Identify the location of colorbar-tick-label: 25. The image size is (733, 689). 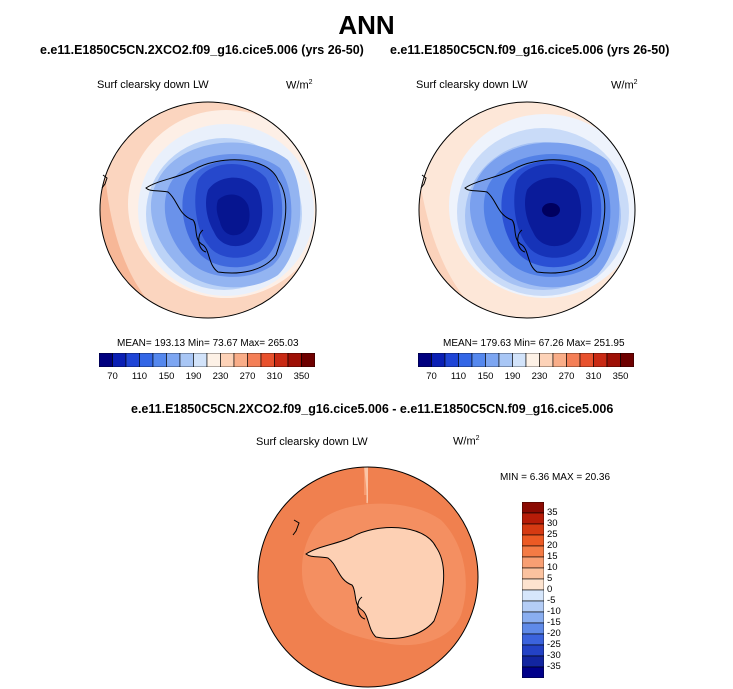
(552, 534).